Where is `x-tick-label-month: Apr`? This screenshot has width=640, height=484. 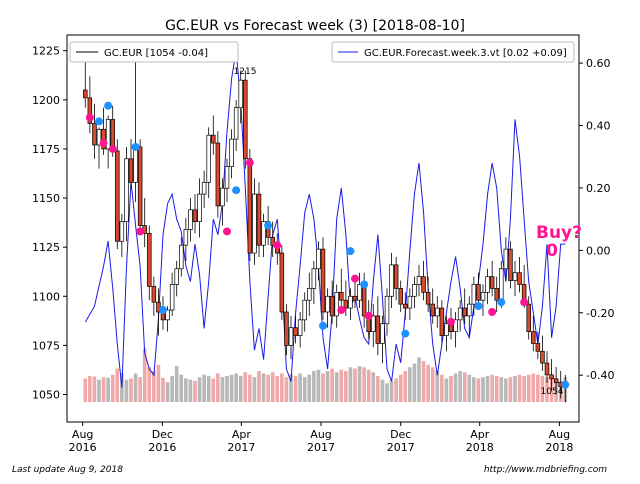
x-tick-label-month: Apr is located at coordinates (242, 434).